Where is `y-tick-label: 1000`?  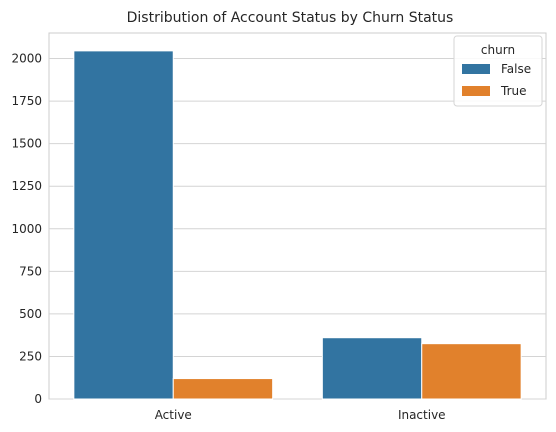 y-tick-label: 1000 is located at coordinates (26, 229).